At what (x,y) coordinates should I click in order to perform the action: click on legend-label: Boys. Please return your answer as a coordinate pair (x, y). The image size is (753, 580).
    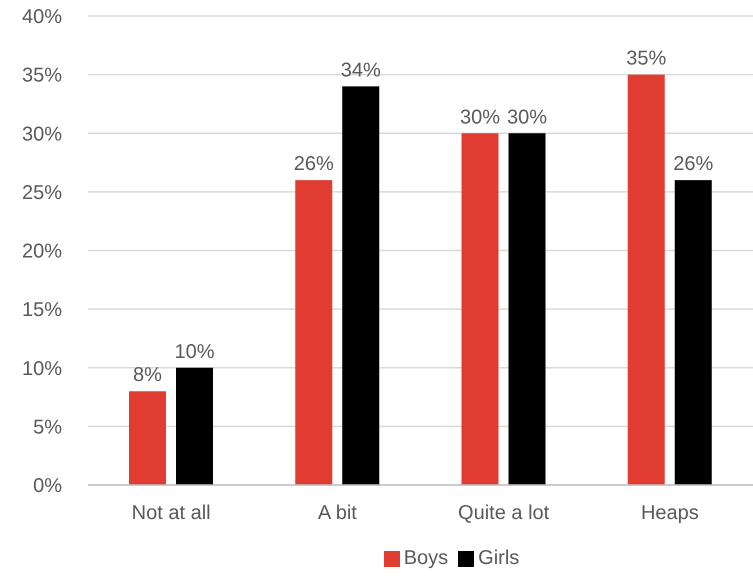
    Looking at the image, I should click on (426, 558).